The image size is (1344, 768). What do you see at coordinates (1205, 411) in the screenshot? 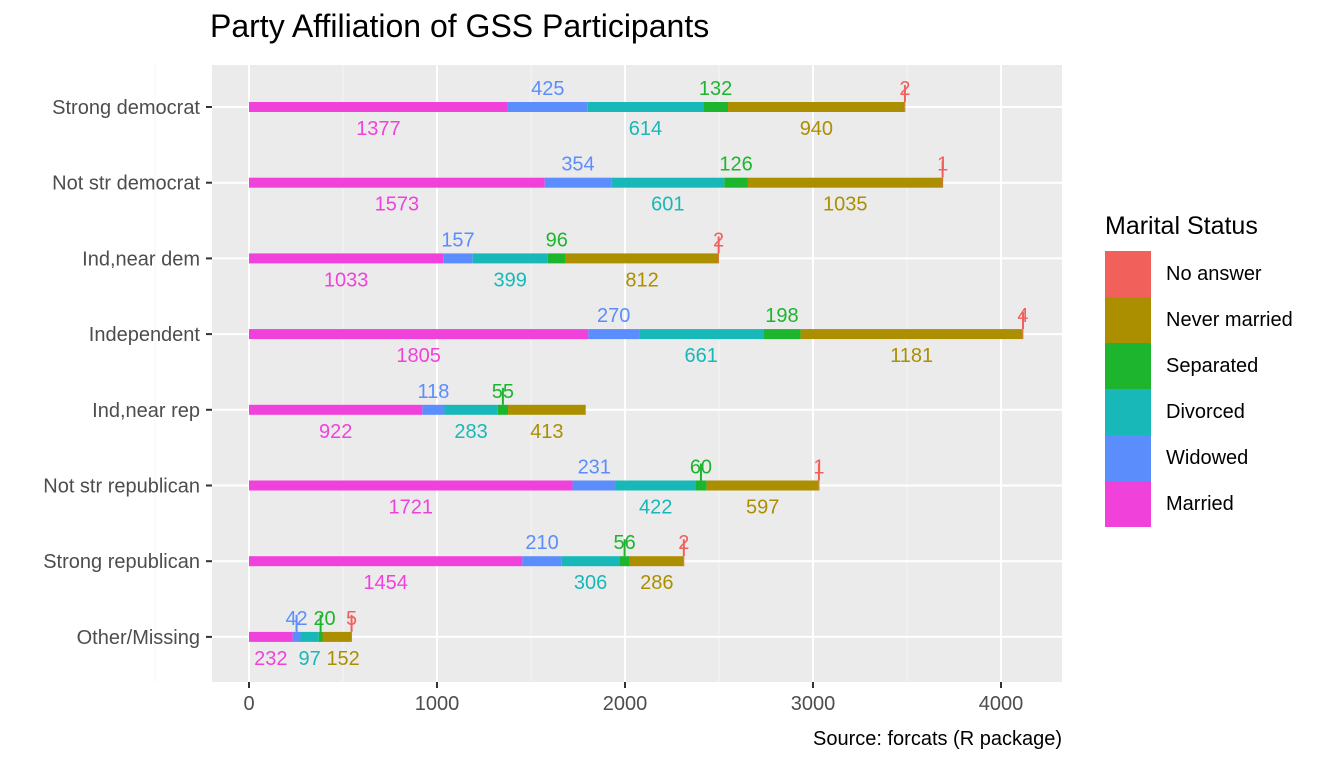
I see `legend-label: Divorced` at bounding box center [1205, 411].